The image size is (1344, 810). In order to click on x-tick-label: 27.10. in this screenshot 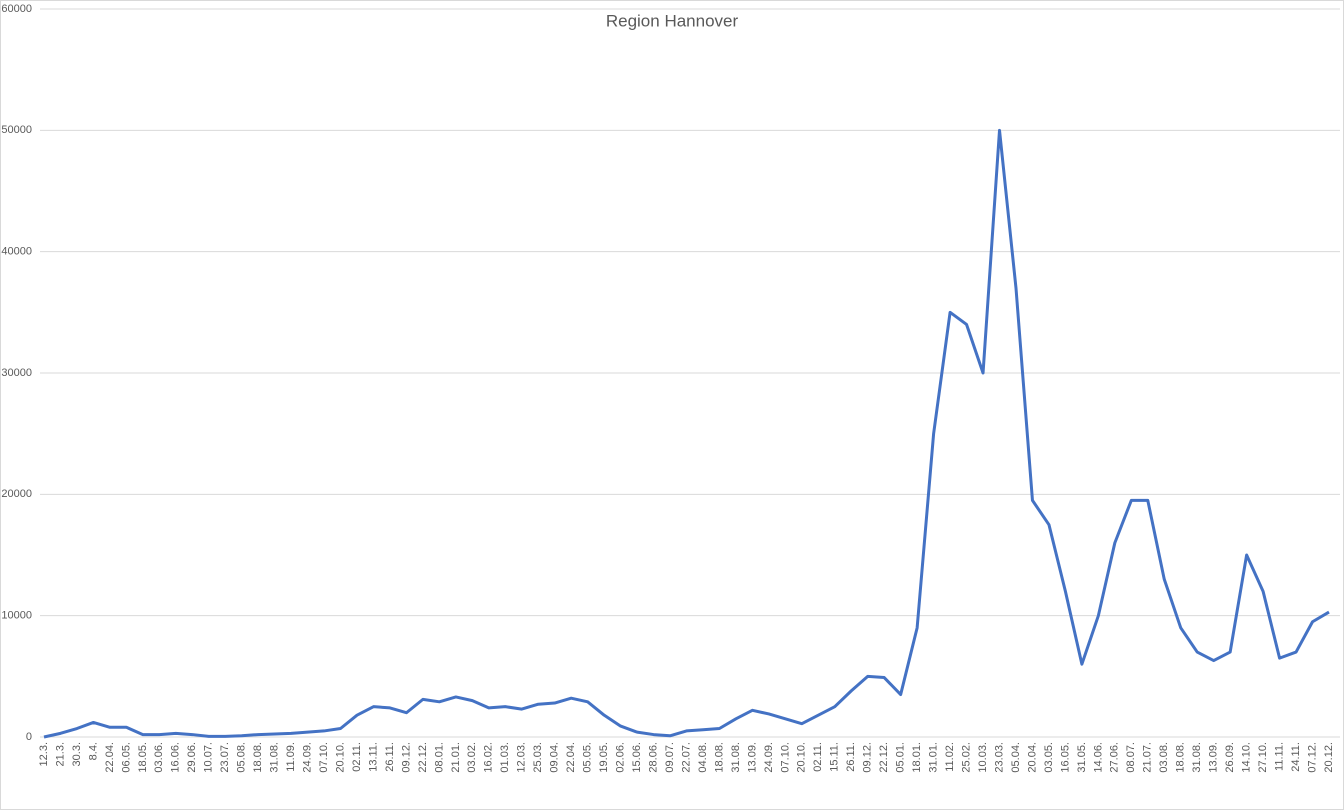, I will do `click(1263, 757)`.